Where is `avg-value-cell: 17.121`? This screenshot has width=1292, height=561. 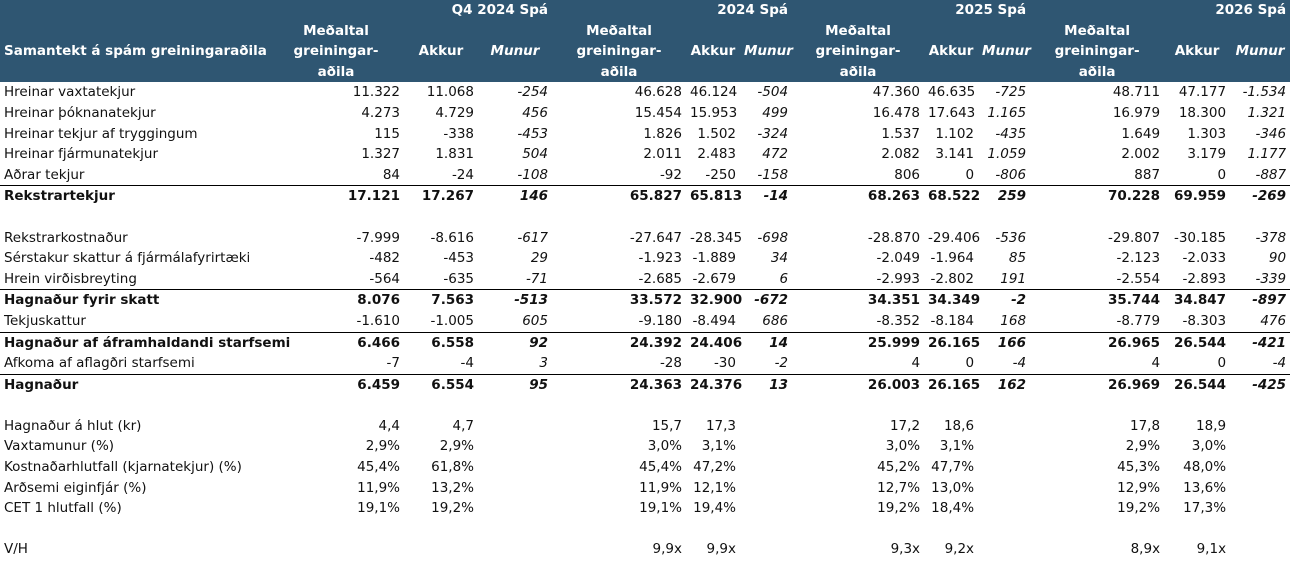 avg-value-cell: 17.121 is located at coordinates (336, 196).